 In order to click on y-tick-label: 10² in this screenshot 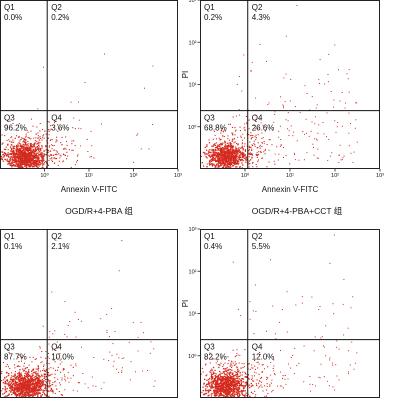, I will do `click(193, 272)`.